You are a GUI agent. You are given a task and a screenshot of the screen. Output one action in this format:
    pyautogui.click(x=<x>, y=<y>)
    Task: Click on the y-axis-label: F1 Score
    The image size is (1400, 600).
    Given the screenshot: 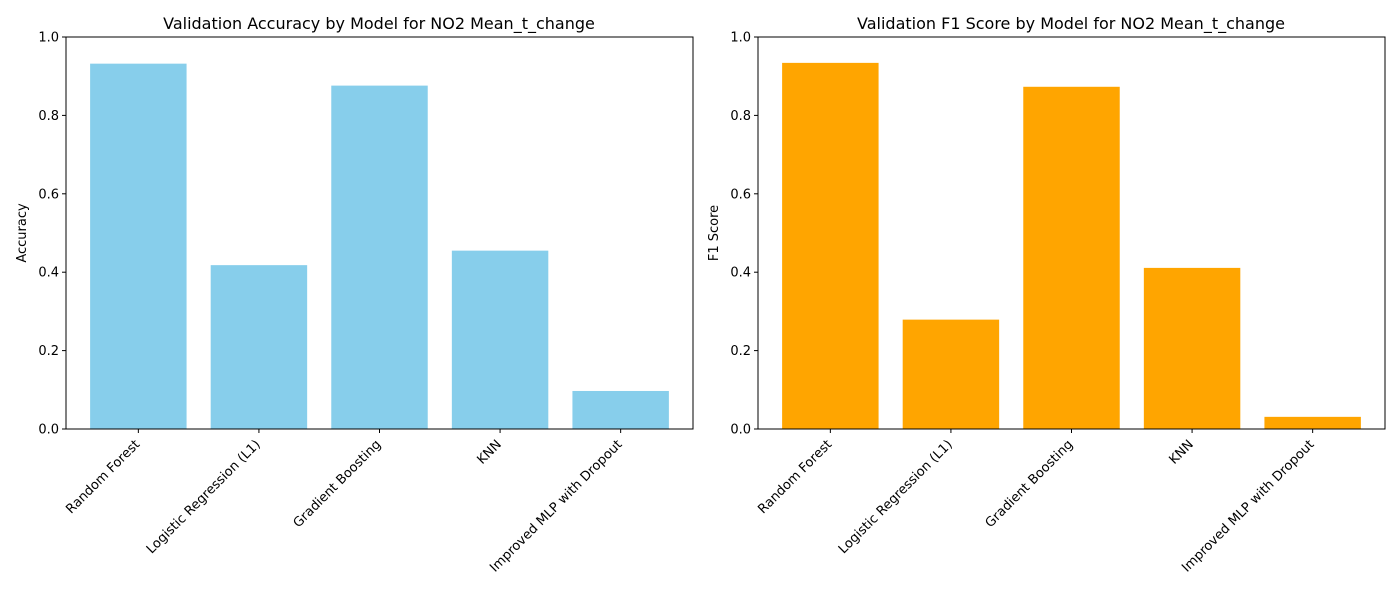 What is the action you would take?
    pyautogui.click(x=714, y=233)
    